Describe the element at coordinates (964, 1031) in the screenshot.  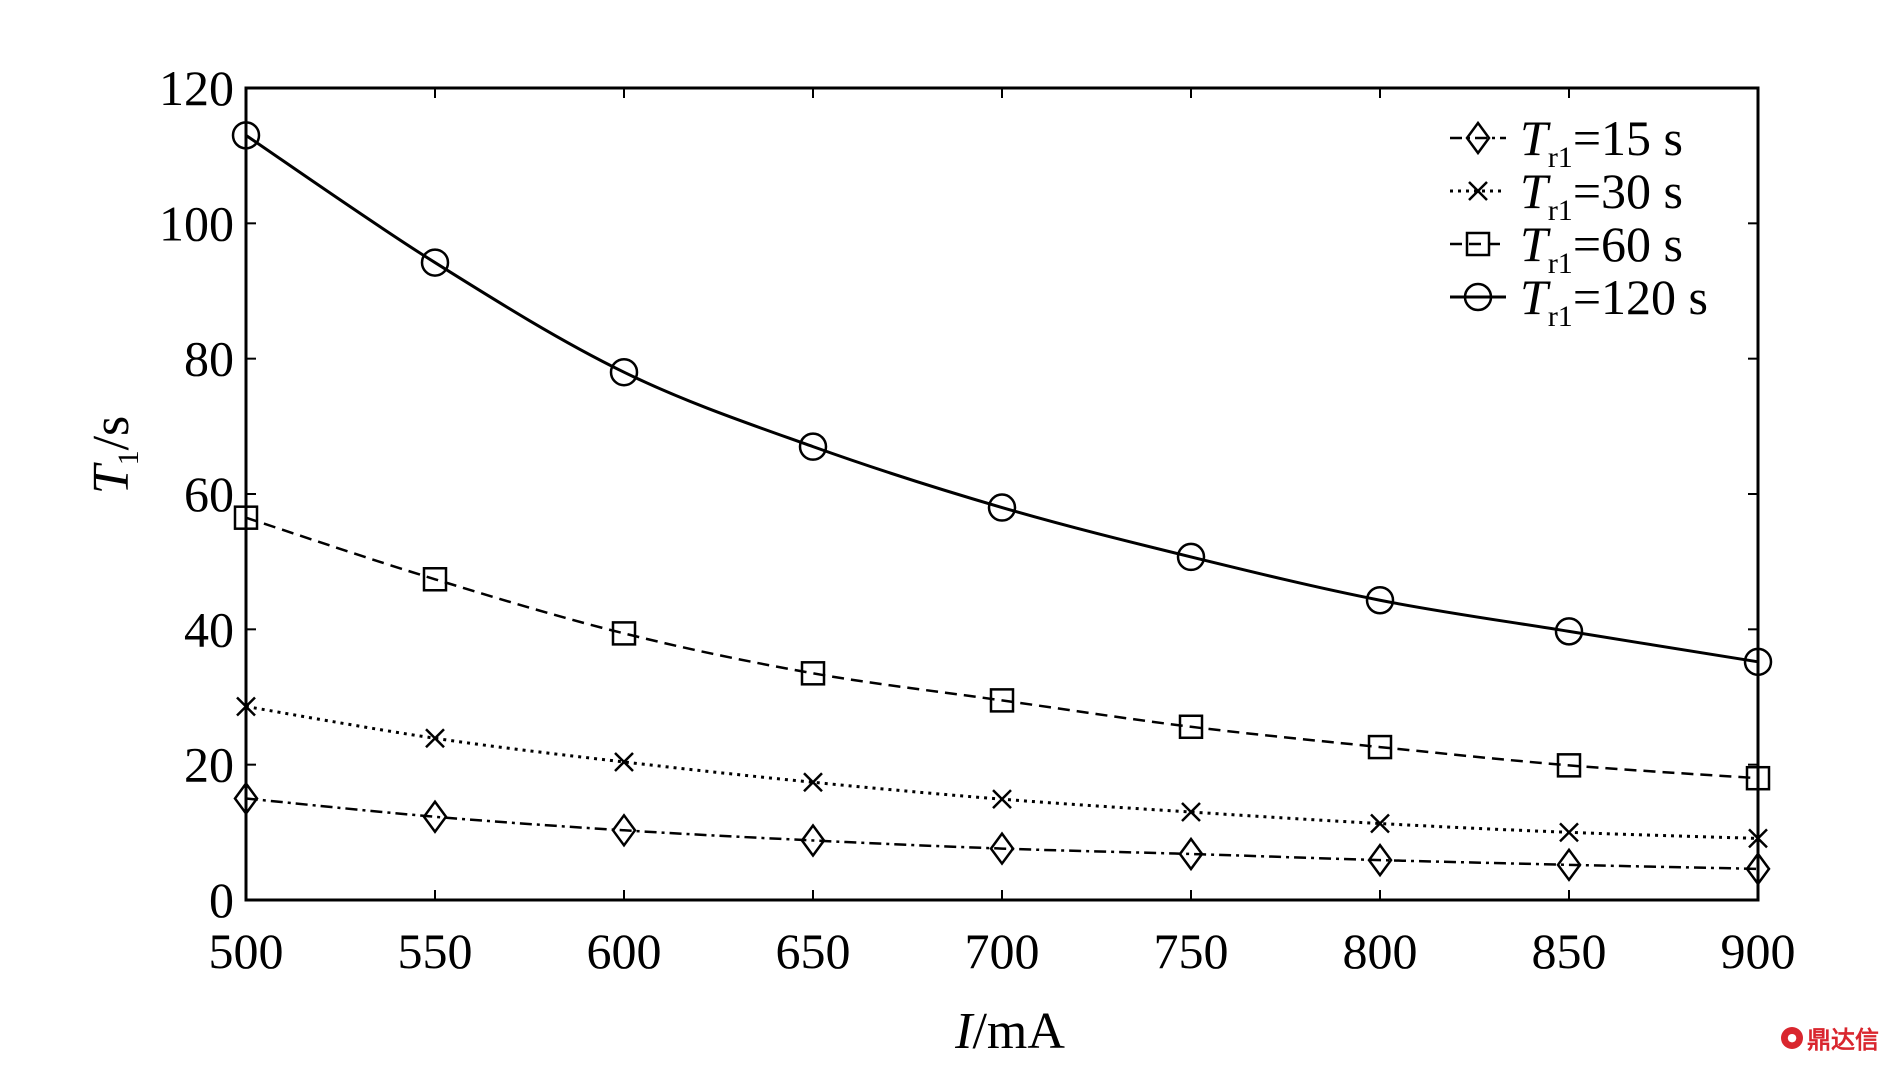
I see `x-axis-label-main: I` at that location.